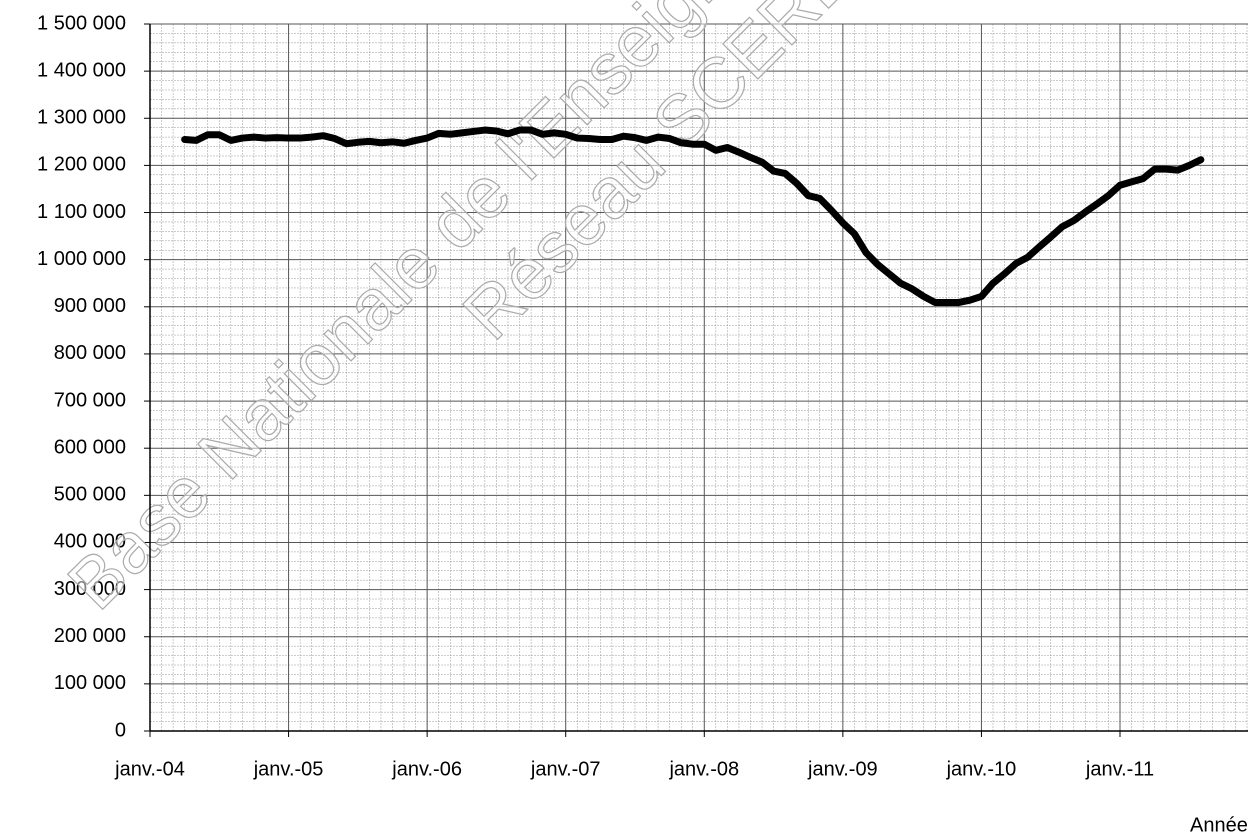  I want to click on y-tick-label: 700 000, so click(90, 400).